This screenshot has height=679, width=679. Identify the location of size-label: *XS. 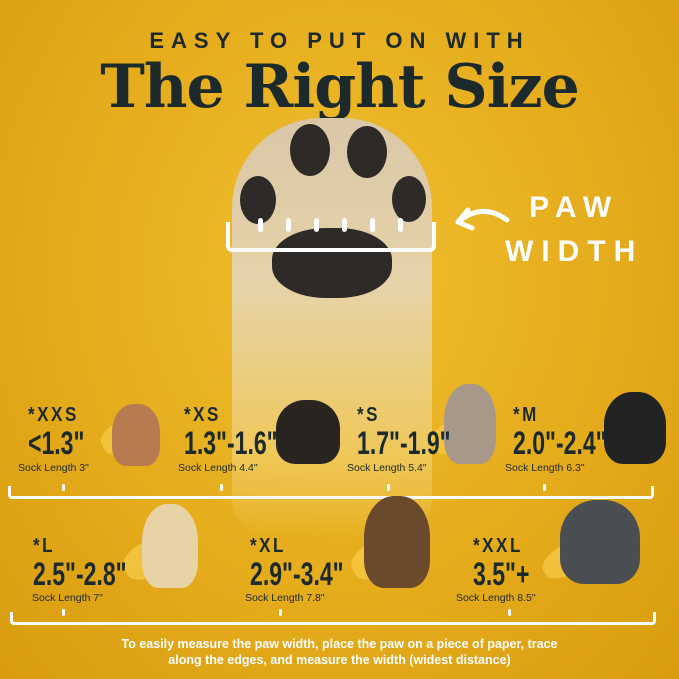
(202, 415).